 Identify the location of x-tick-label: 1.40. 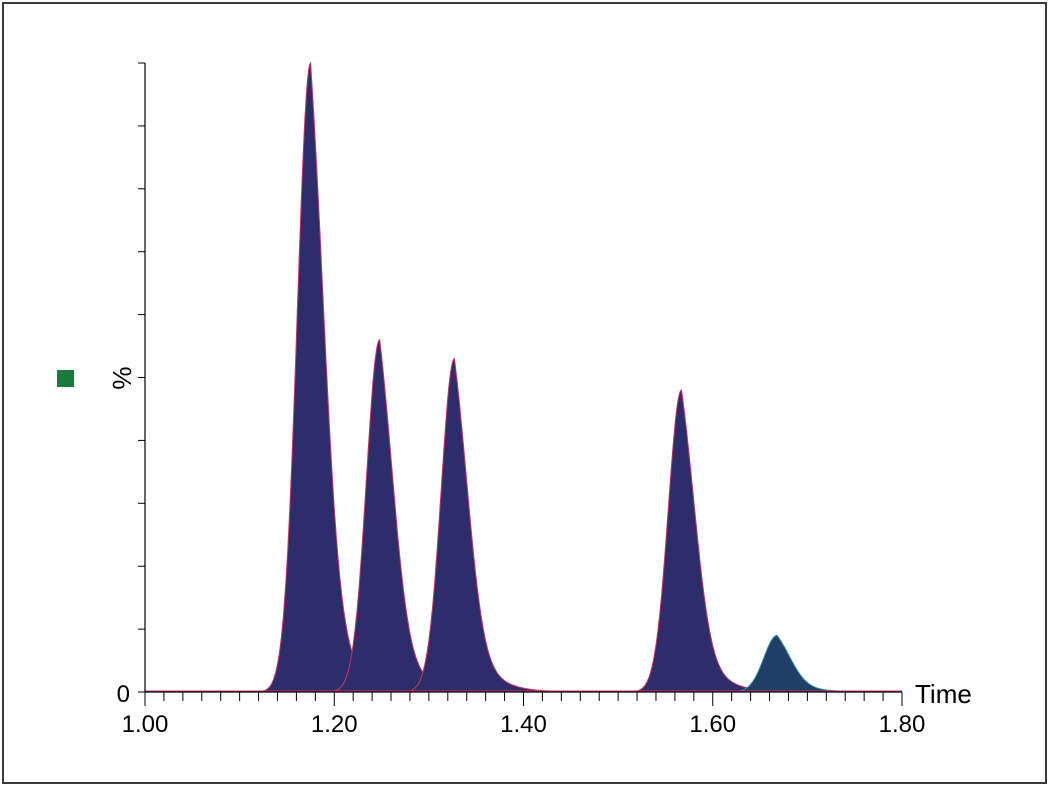
(523, 724).